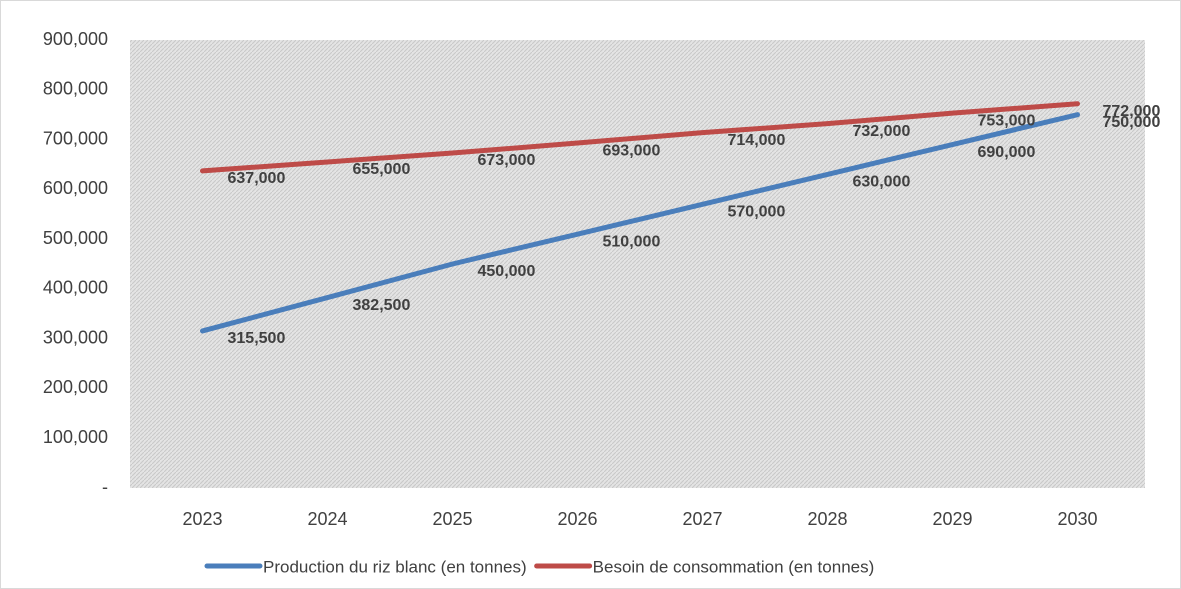  I want to click on x-tick-label: 2026, so click(577, 519).